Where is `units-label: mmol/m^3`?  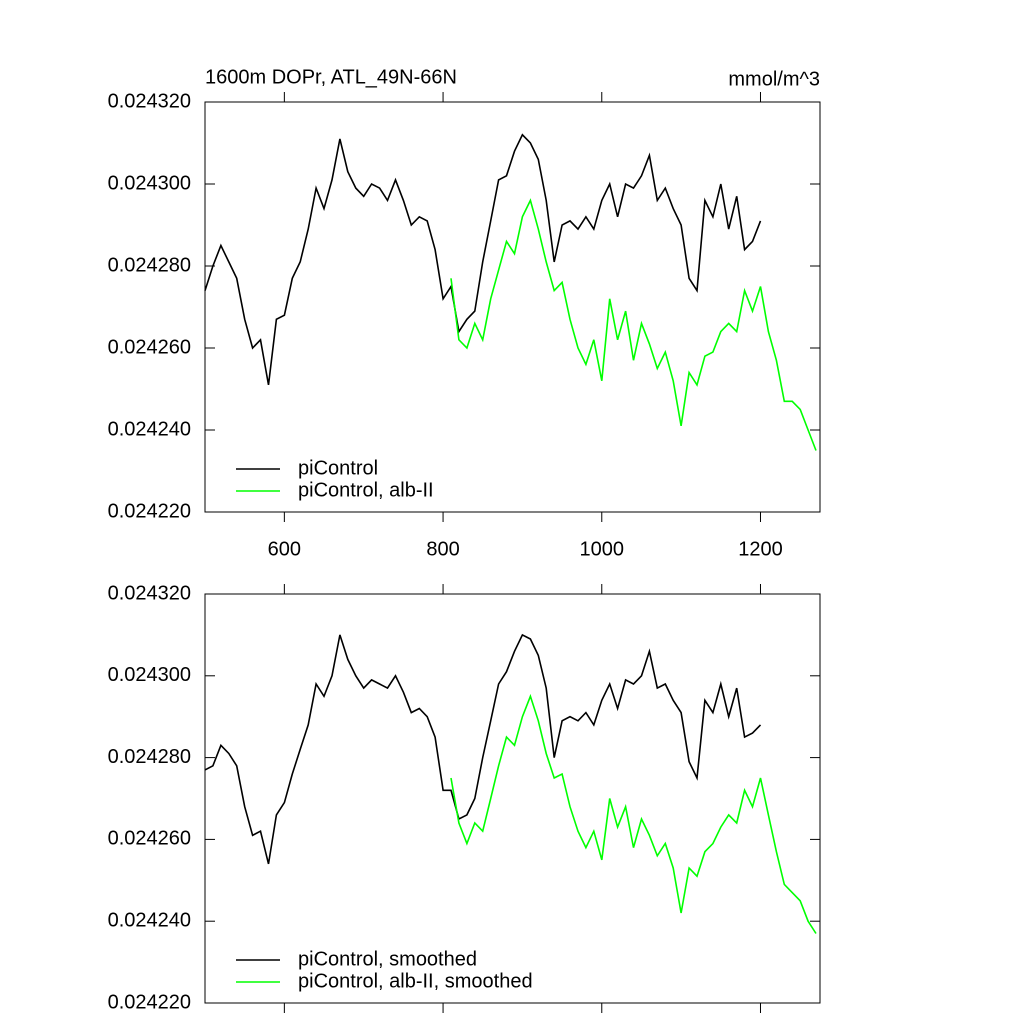 units-label: mmol/m^3 is located at coordinates (774, 79).